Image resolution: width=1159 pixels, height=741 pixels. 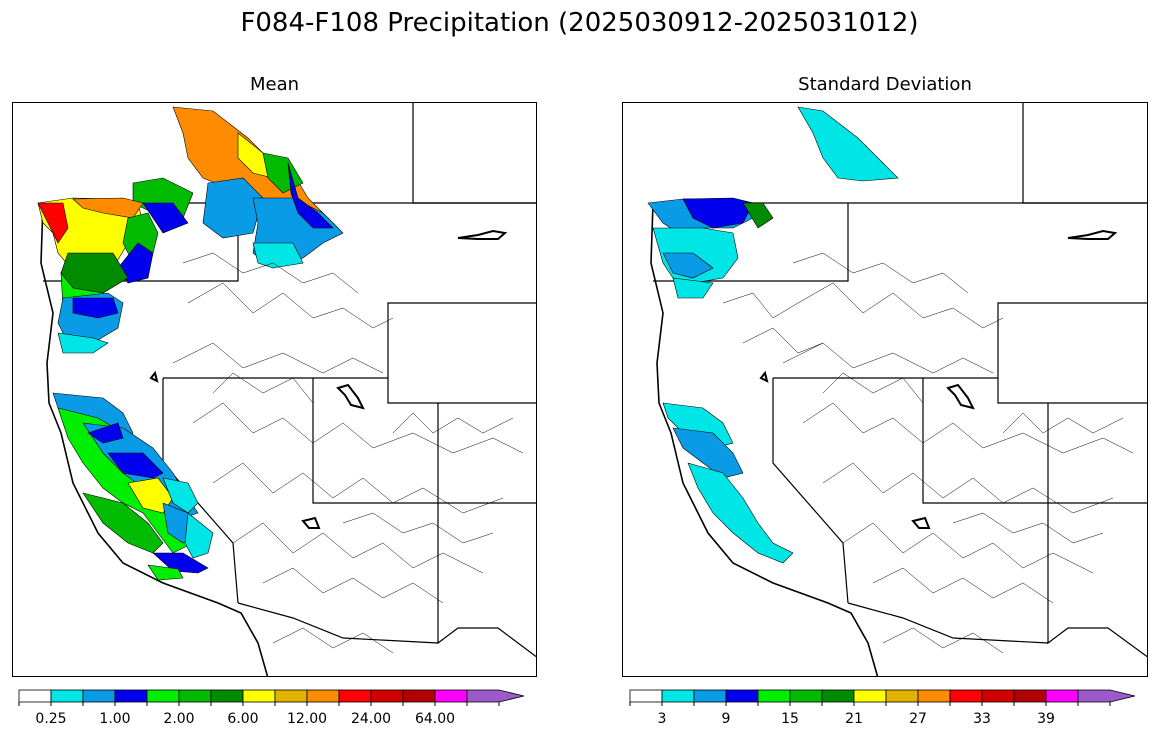 I want to click on stddev-coastline, so click(x=764, y=439).